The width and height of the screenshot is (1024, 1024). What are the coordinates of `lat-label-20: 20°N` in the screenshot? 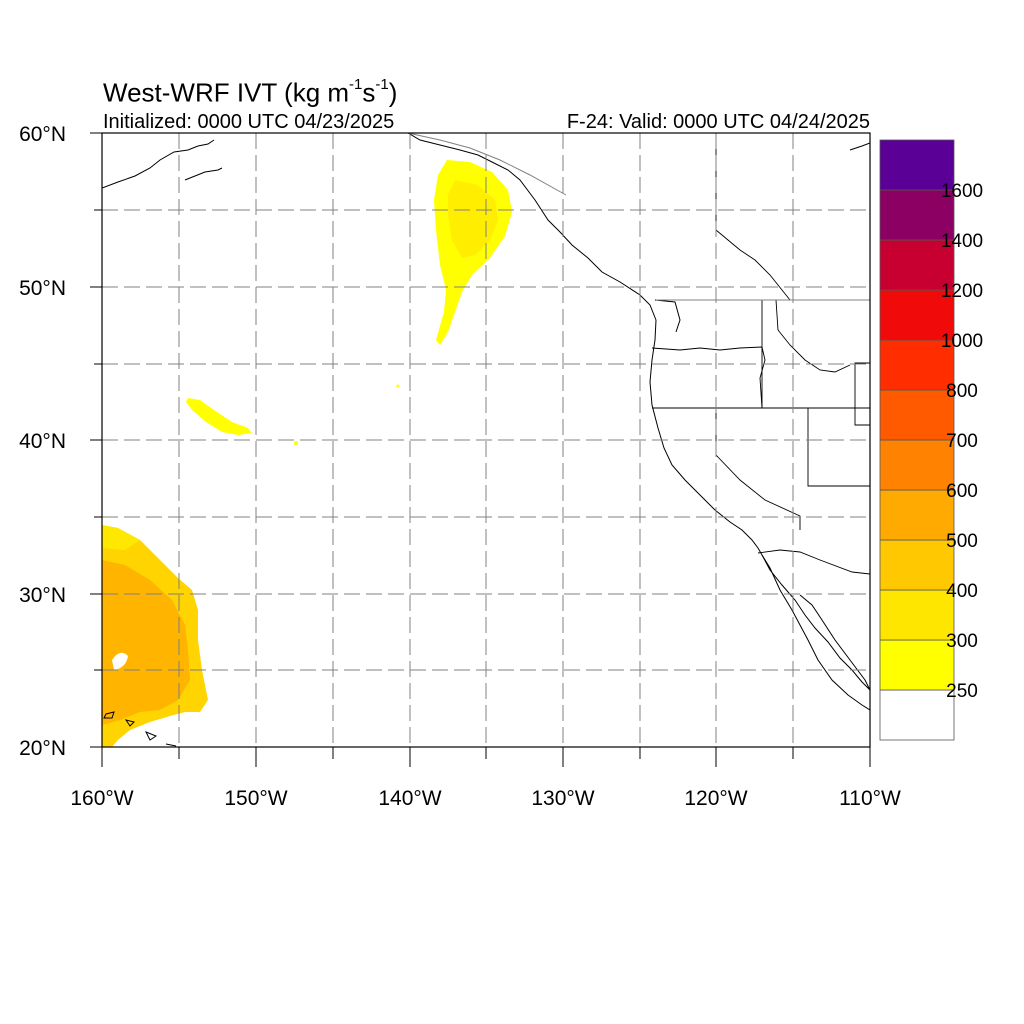 It's located at (42, 748).